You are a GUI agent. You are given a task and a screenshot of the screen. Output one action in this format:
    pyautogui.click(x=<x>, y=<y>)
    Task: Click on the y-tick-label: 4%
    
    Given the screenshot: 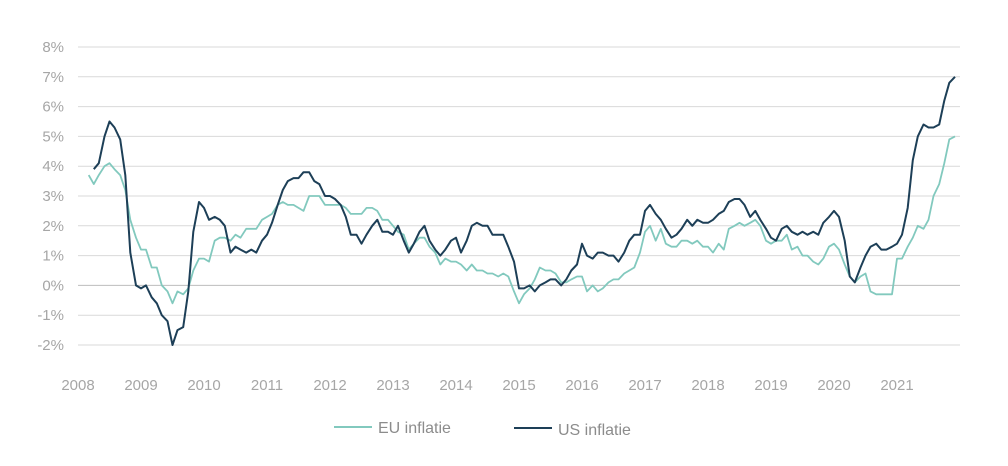 What is the action you would take?
    pyautogui.click(x=53, y=166)
    